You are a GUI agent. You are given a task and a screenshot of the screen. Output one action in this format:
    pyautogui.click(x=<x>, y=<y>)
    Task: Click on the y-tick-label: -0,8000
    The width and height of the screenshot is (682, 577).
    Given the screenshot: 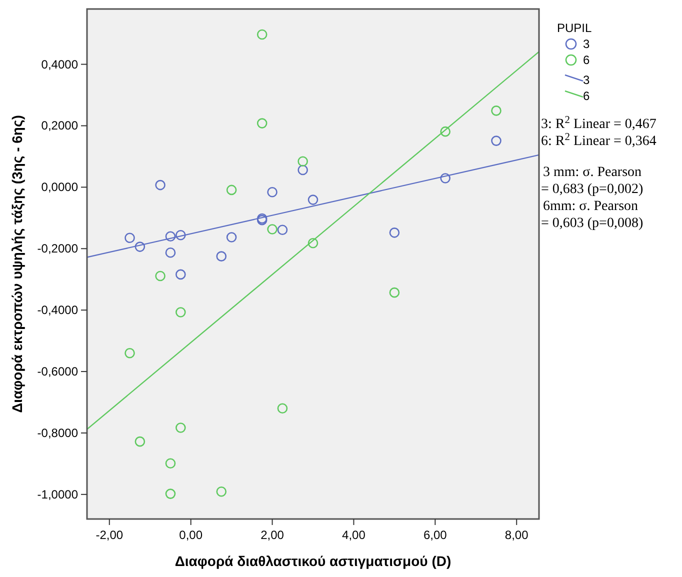 What is the action you would take?
    pyautogui.click(x=57, y=433)
    